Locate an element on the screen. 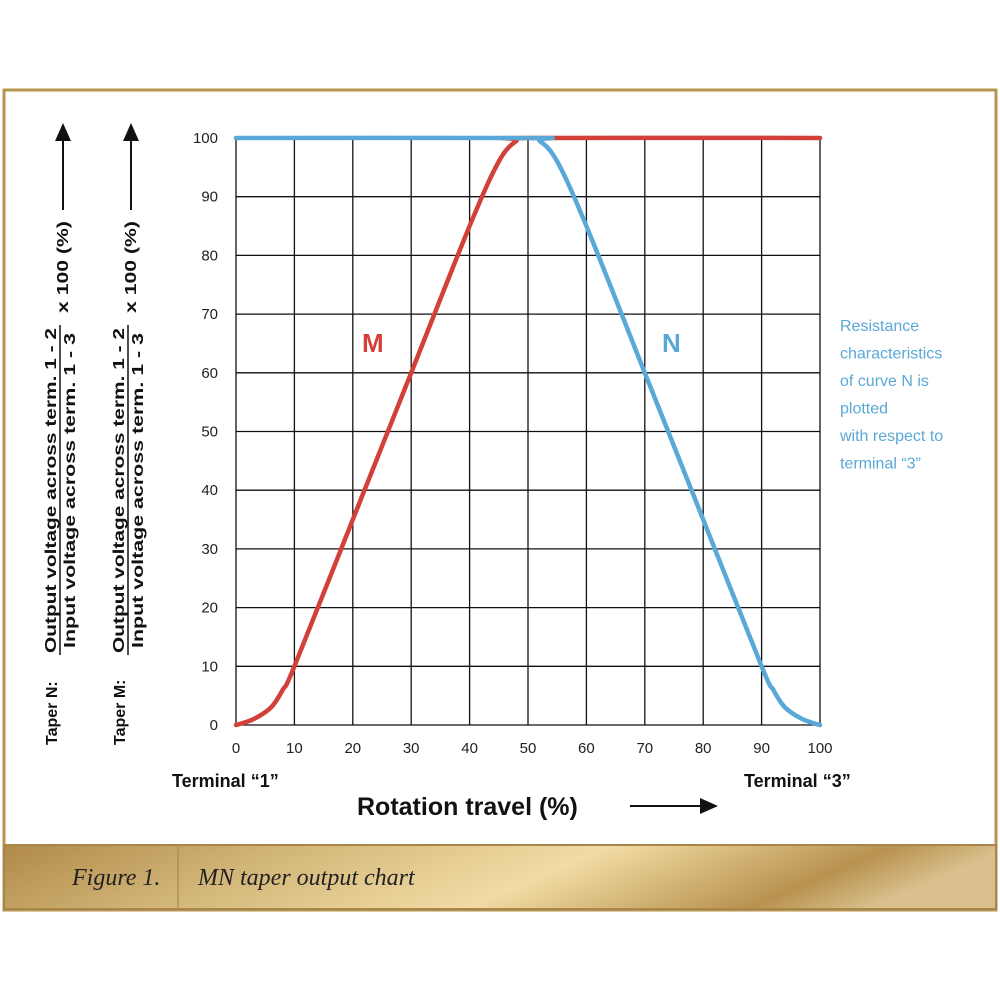 The image size is (1000, 1000). y-tick-label: 80 is located at coordinates (209, 255).